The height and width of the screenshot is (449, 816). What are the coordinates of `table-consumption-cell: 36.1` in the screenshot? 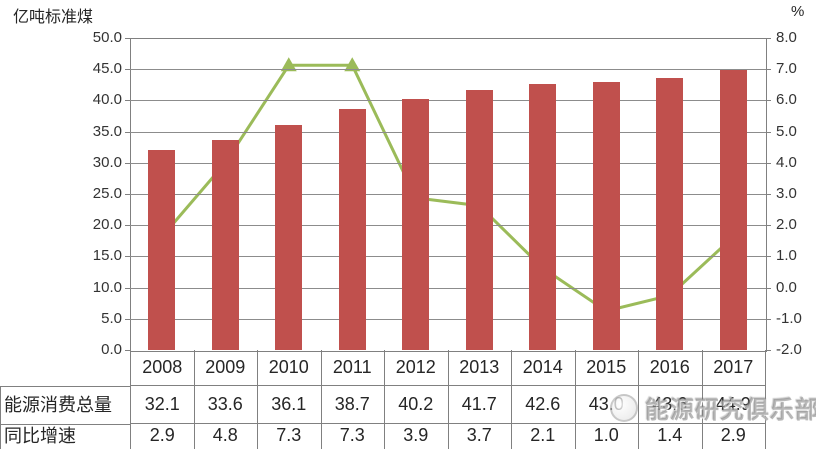 It's located at (289, 405).